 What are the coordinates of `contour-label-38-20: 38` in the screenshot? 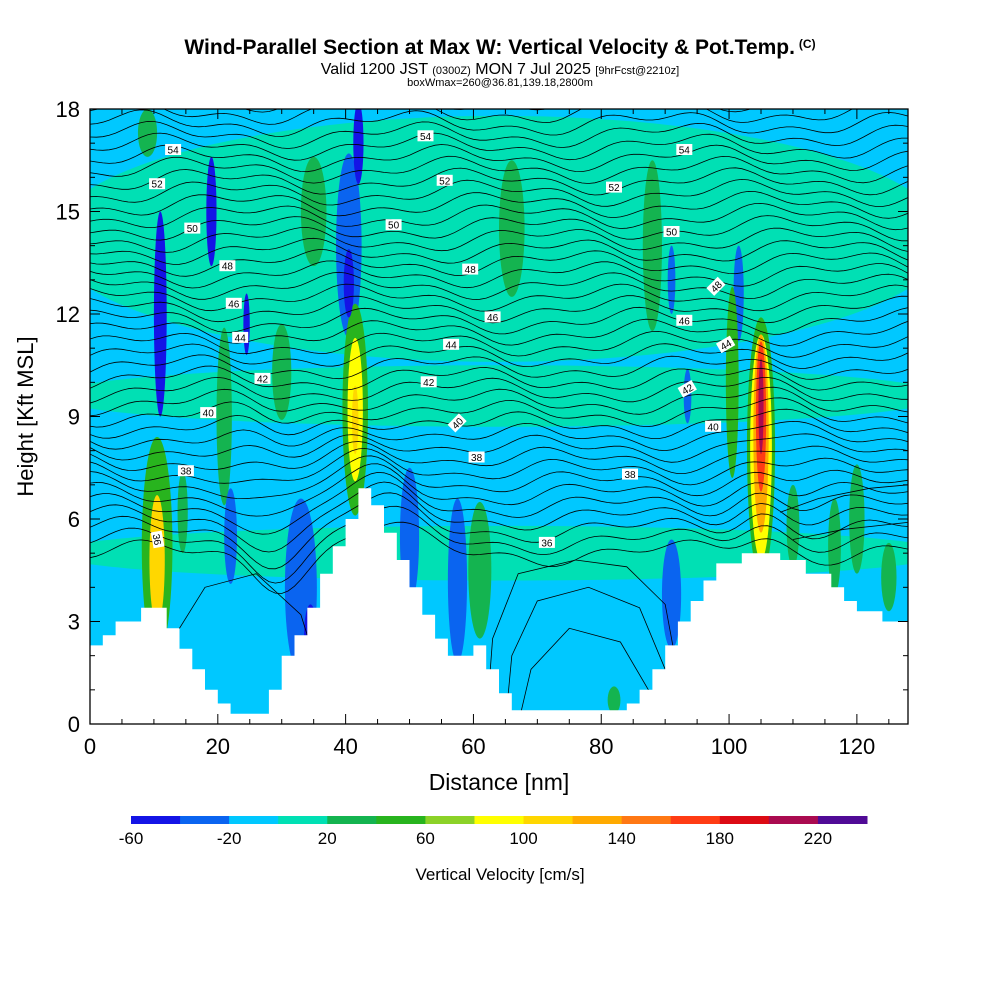 It's located at (630, 474).